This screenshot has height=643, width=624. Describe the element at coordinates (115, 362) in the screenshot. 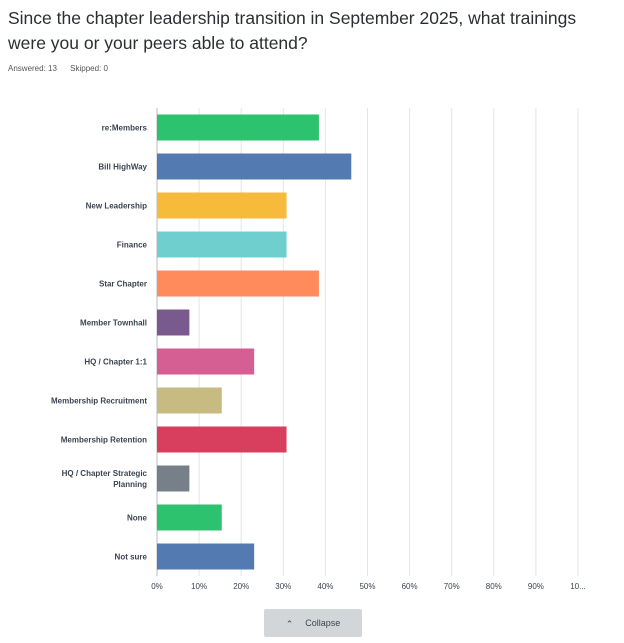

I see `category-label: HQ / Chapter 1:1` at that location.